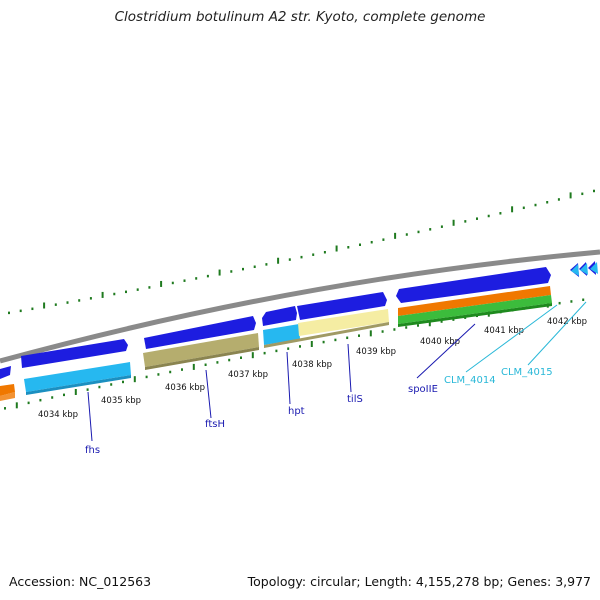  I want to click on kbp-label: 4036 kbp, so click(185, 388).